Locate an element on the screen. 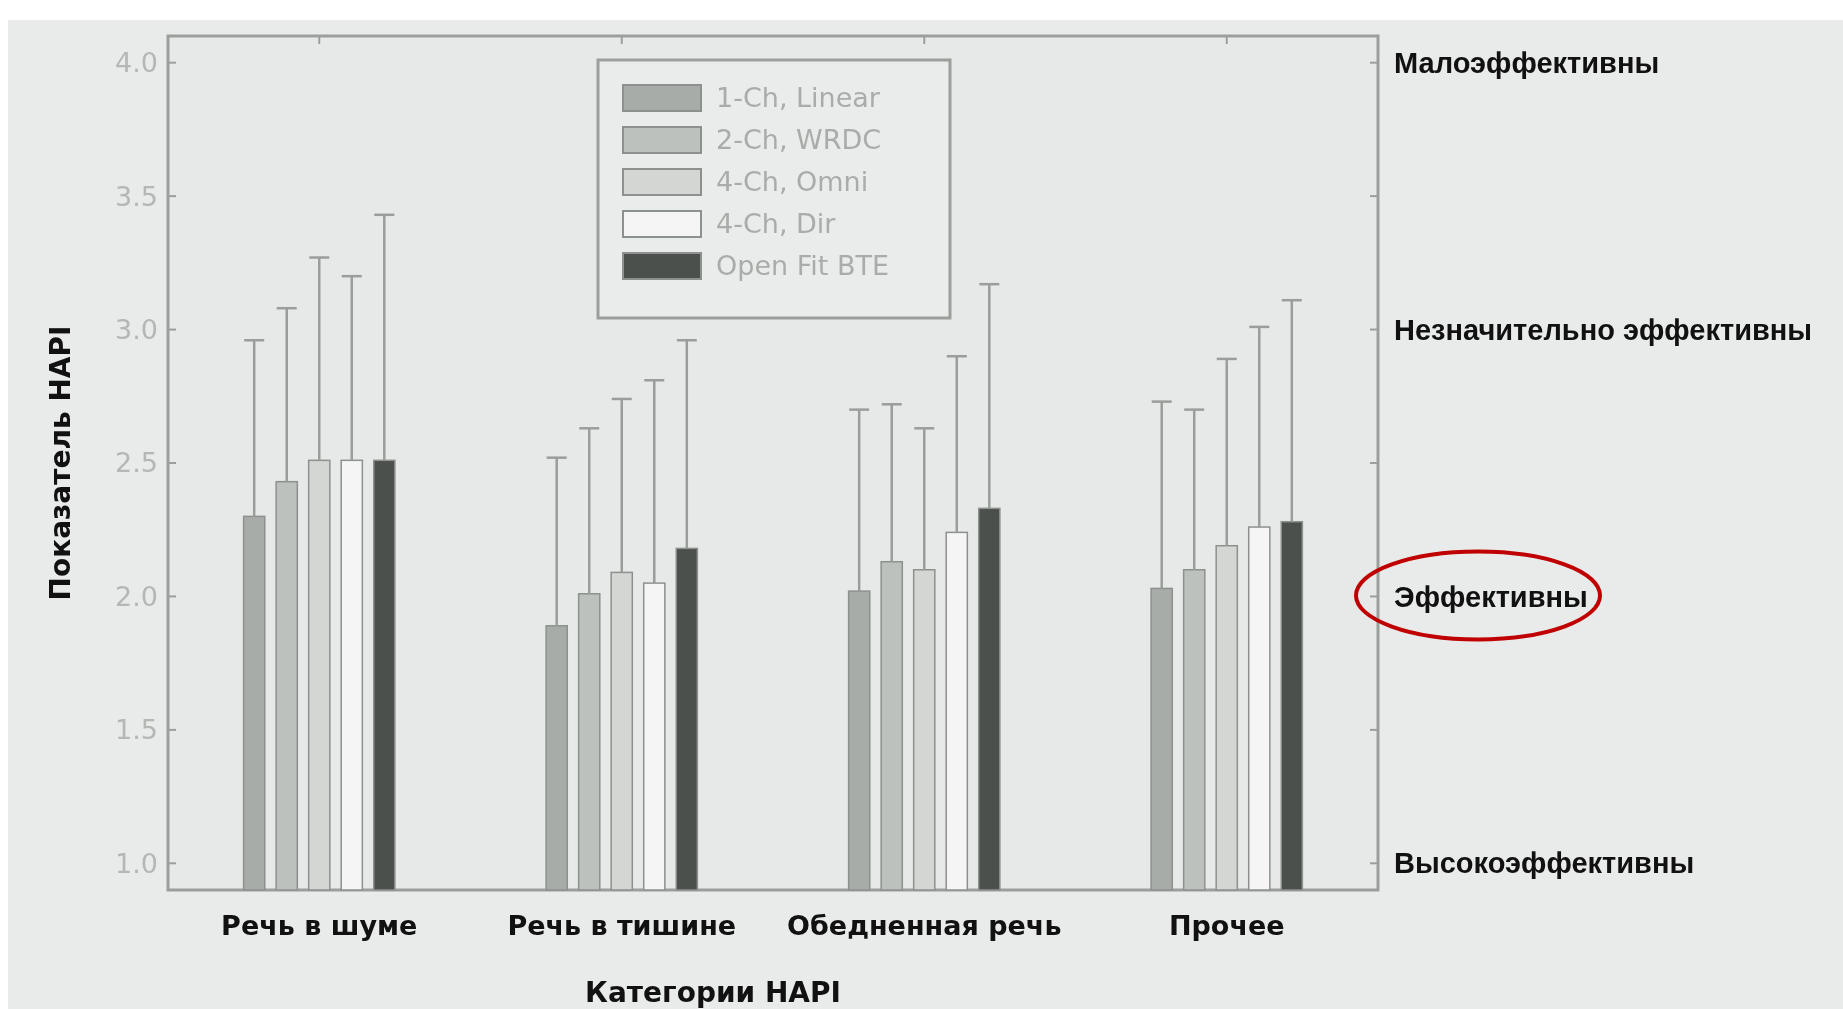  legend-label: Open Fit BTE is located at coordinates (803, 266).